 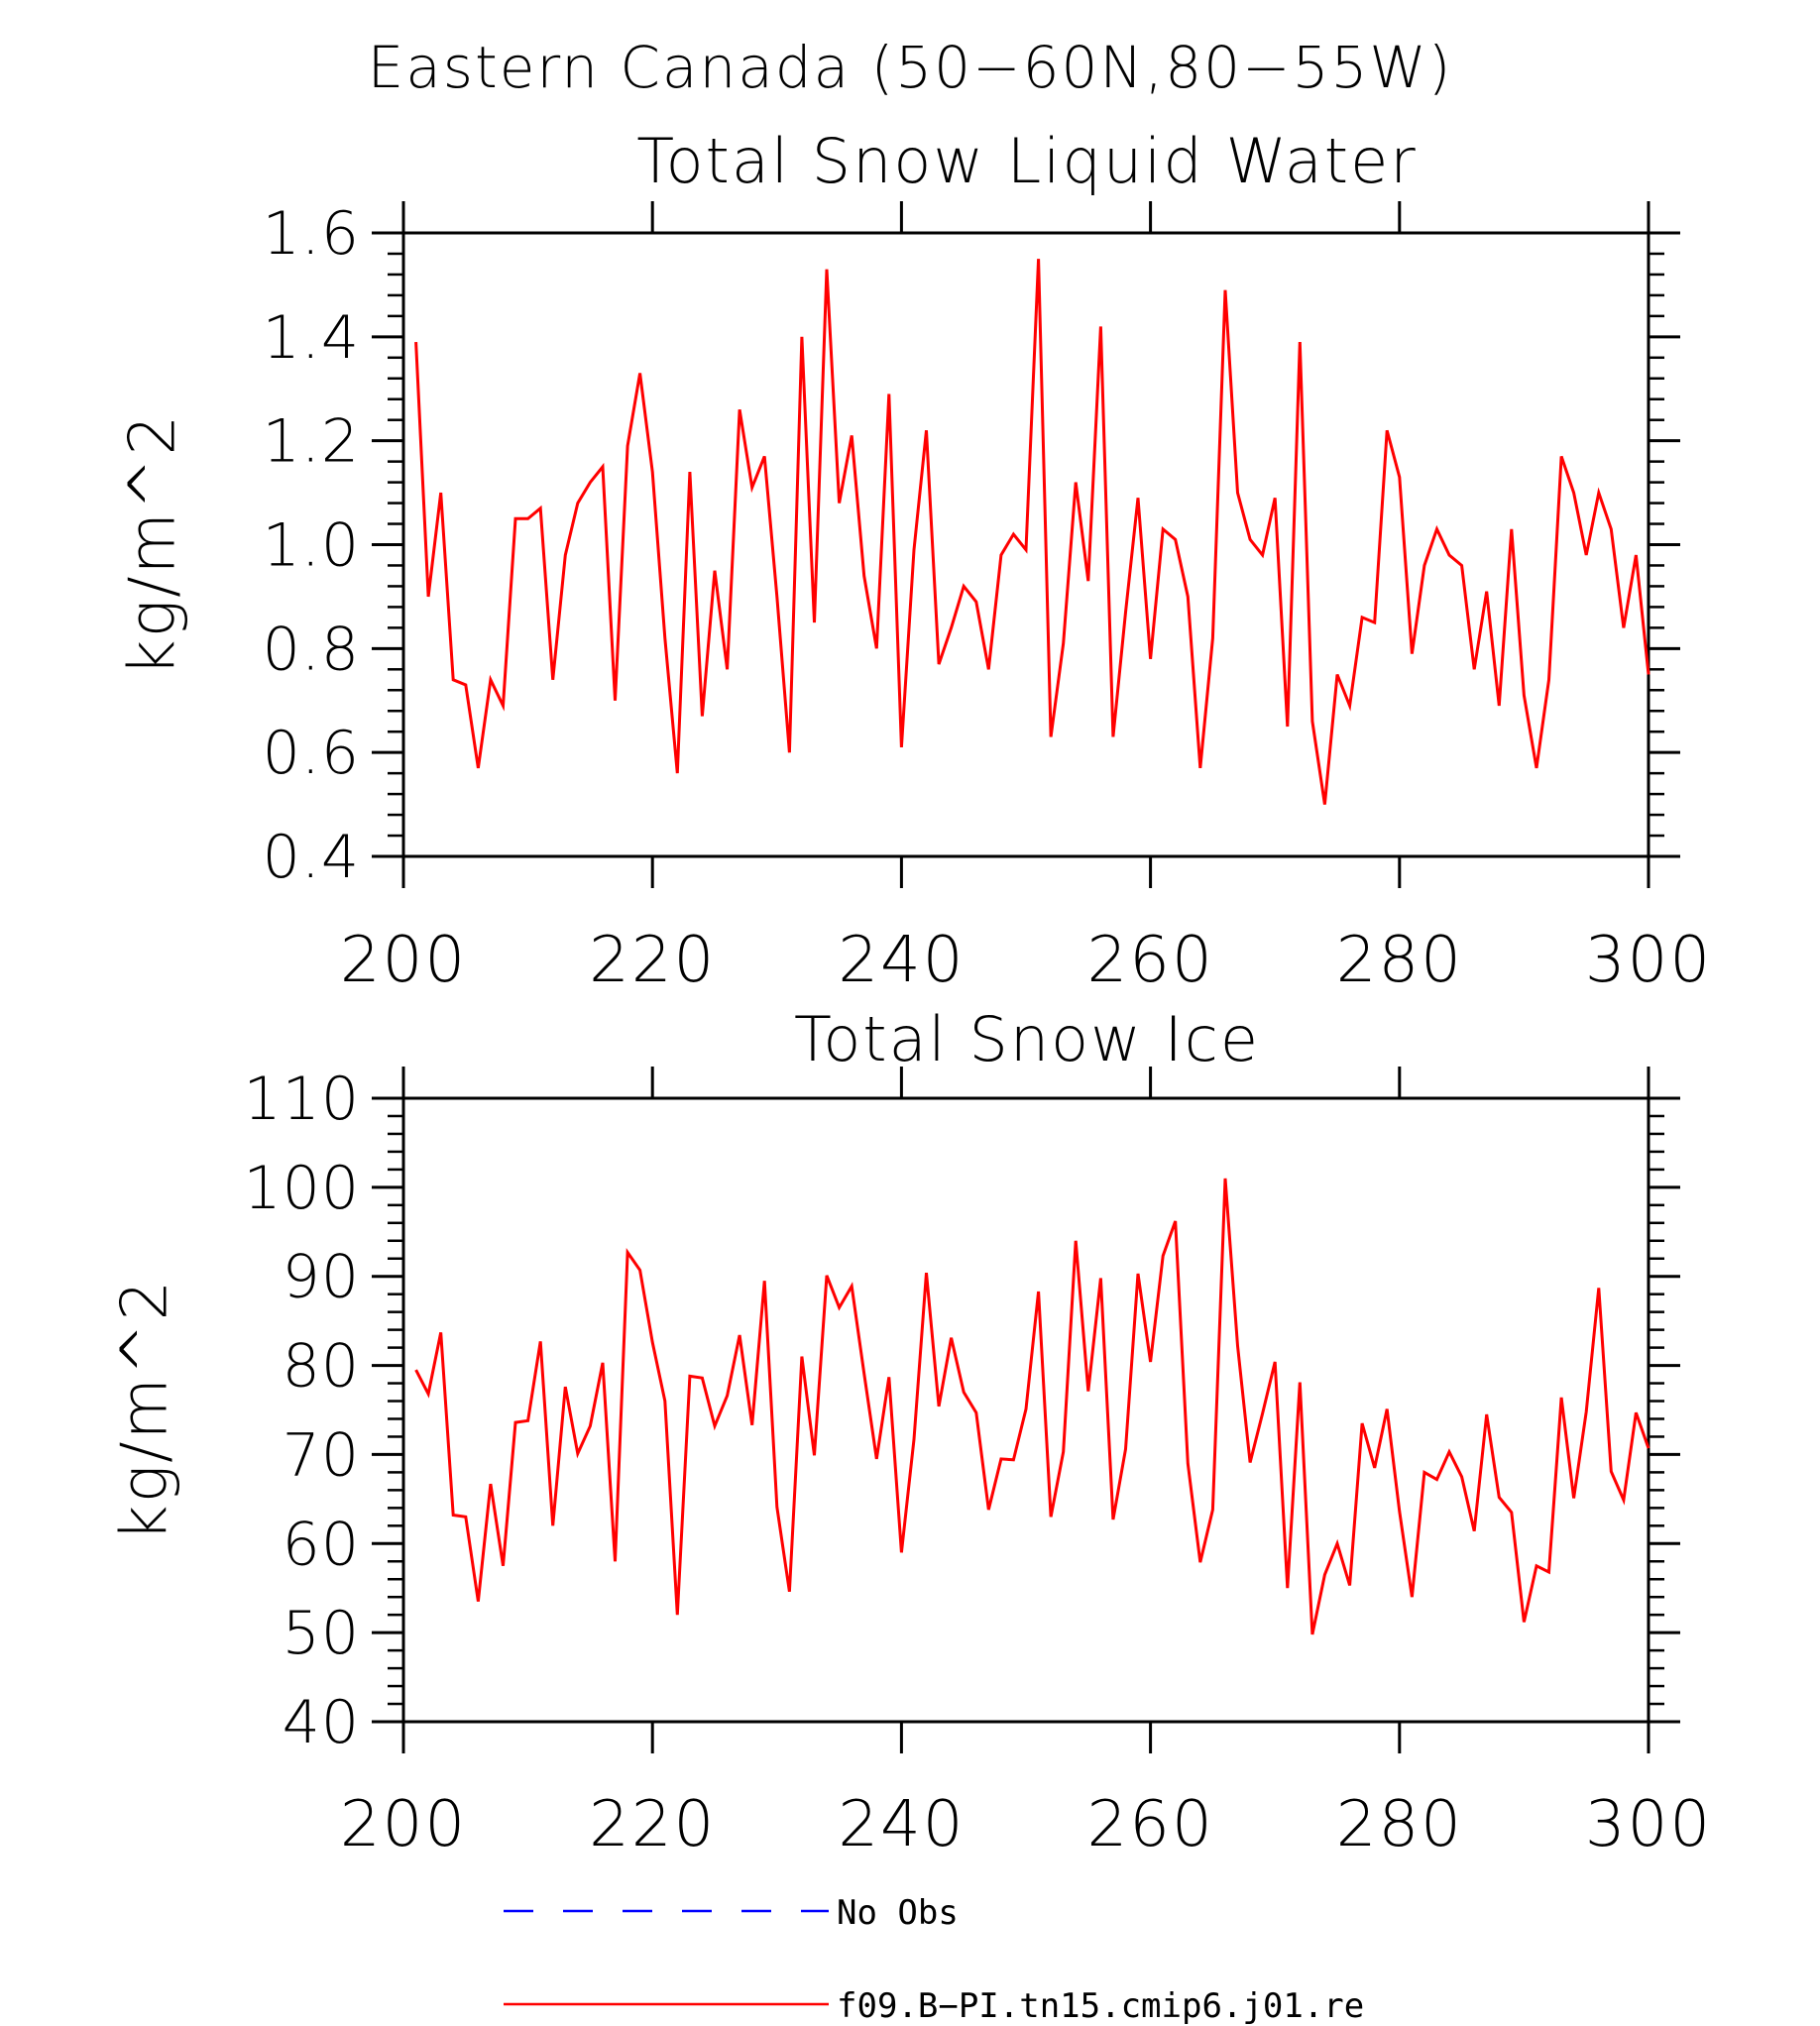 What do you see at coordinates (311, 753) in the screenshot?
I see `y-tick-label: 0.6` at bounding box center [311, 753].